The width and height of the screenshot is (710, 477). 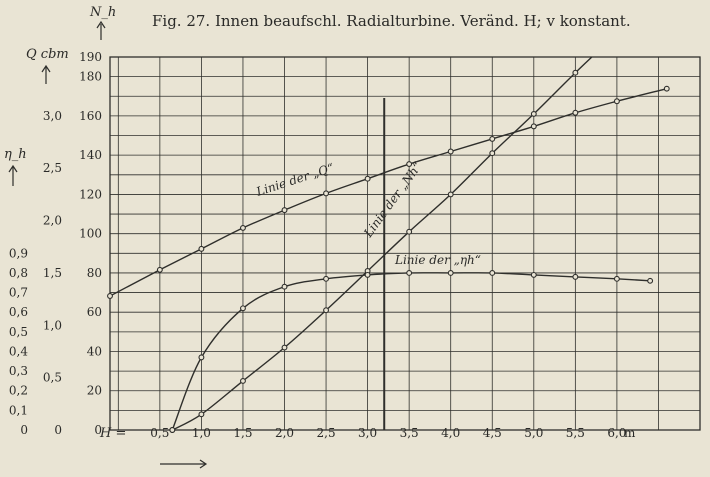 I want to click on x-tick-label: 3,5, so click(x=409, y=433).